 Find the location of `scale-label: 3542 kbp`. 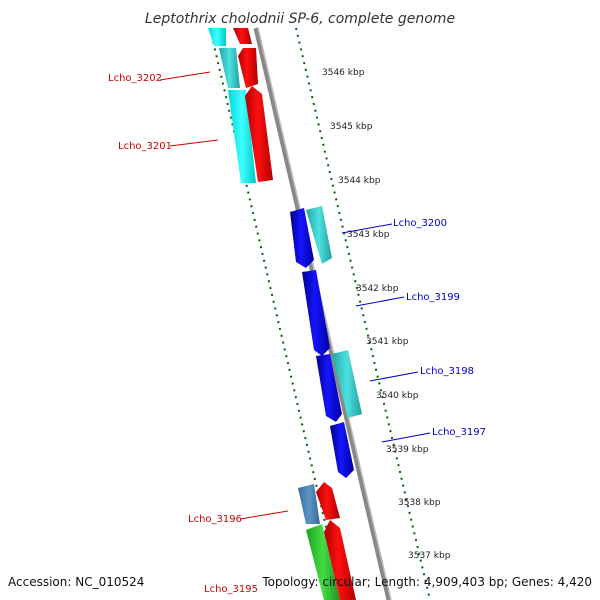

scale-label: 3542 kbp is located at coordinates (377, 289).